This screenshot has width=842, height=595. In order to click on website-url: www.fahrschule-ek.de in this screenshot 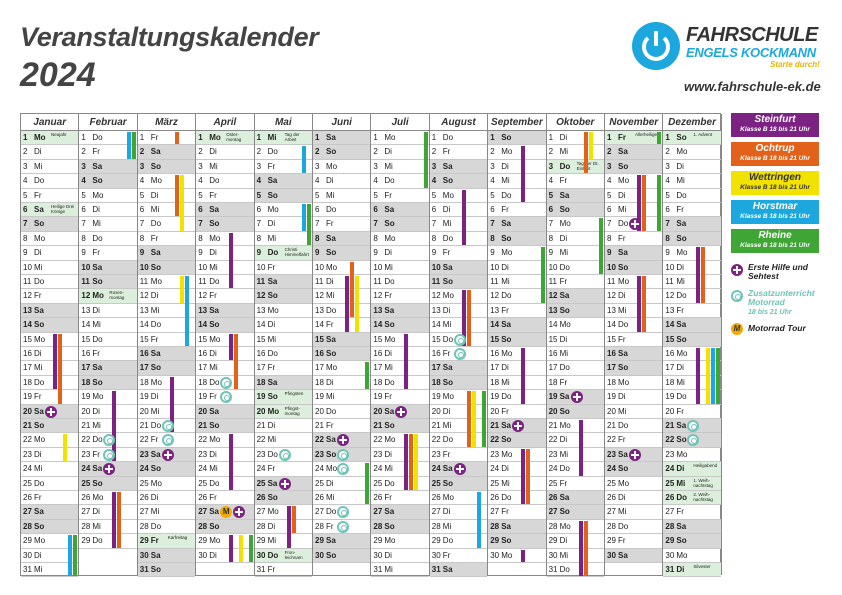, I will do `click(752, 86)`.